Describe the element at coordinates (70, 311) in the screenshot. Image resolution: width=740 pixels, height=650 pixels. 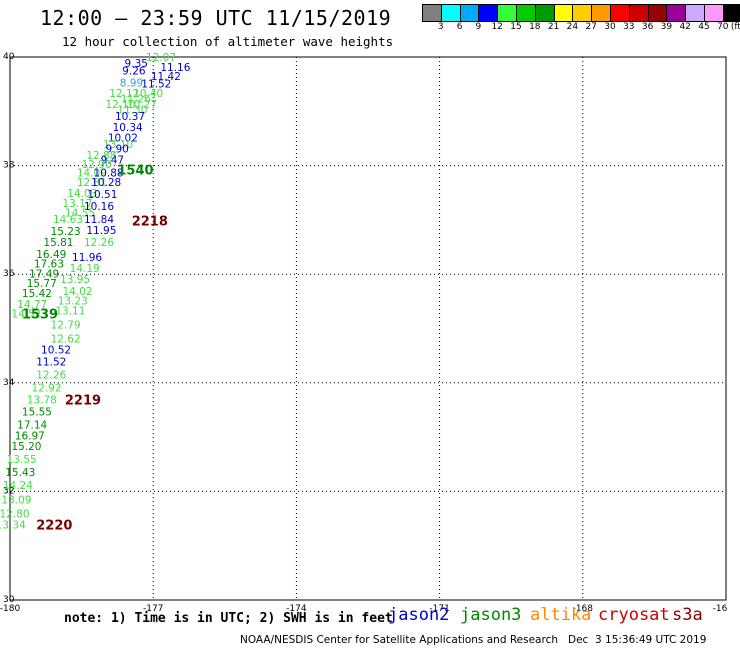
I see `wave-height-label: 13.11` at that location.